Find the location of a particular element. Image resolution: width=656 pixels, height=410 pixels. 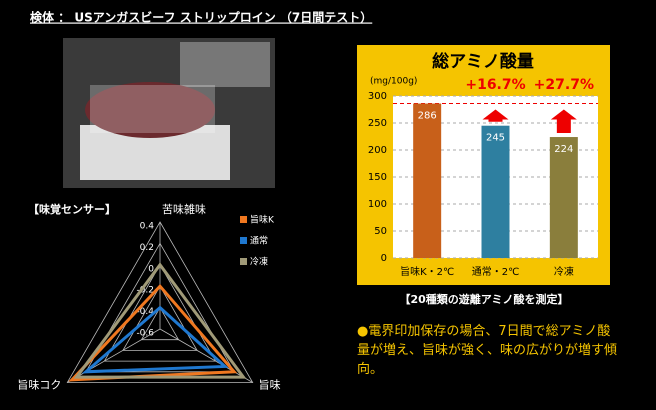

r-tick-label: -0.2 is located at coordinates (145, 291).